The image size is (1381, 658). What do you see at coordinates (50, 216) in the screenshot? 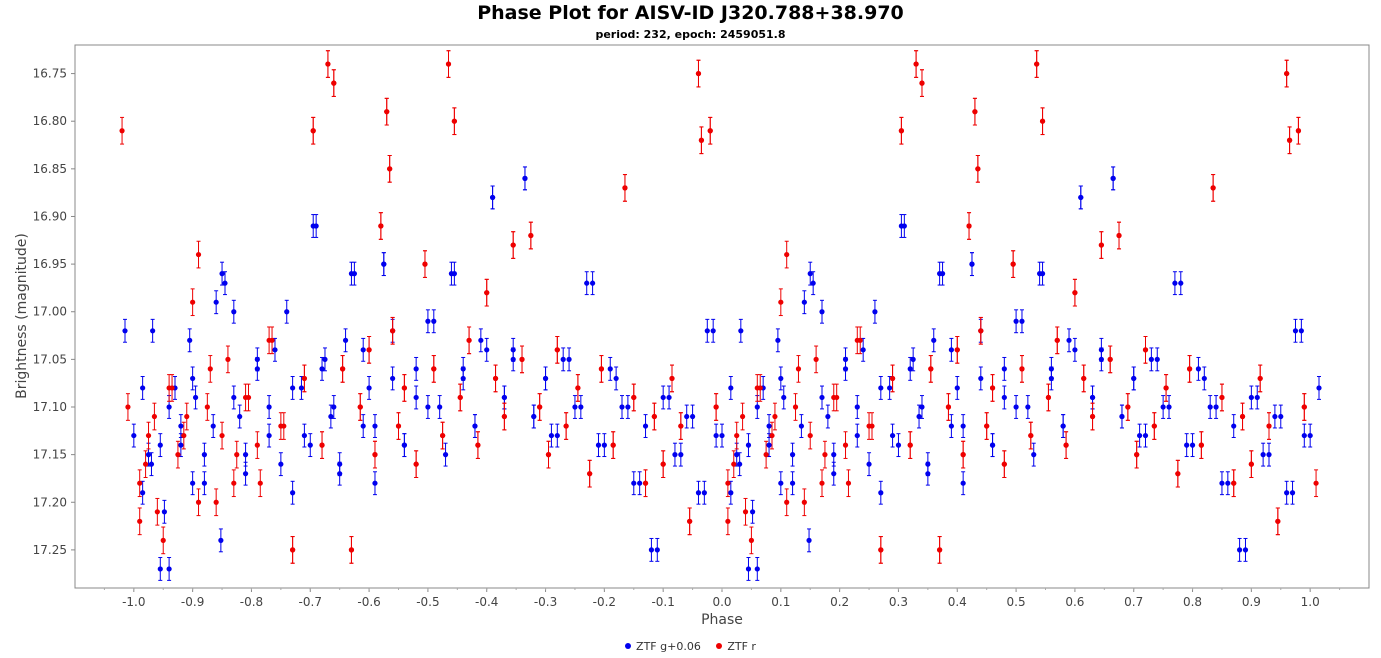
I see `y-tick-label: 16.90` at bounding box center [50, 216].